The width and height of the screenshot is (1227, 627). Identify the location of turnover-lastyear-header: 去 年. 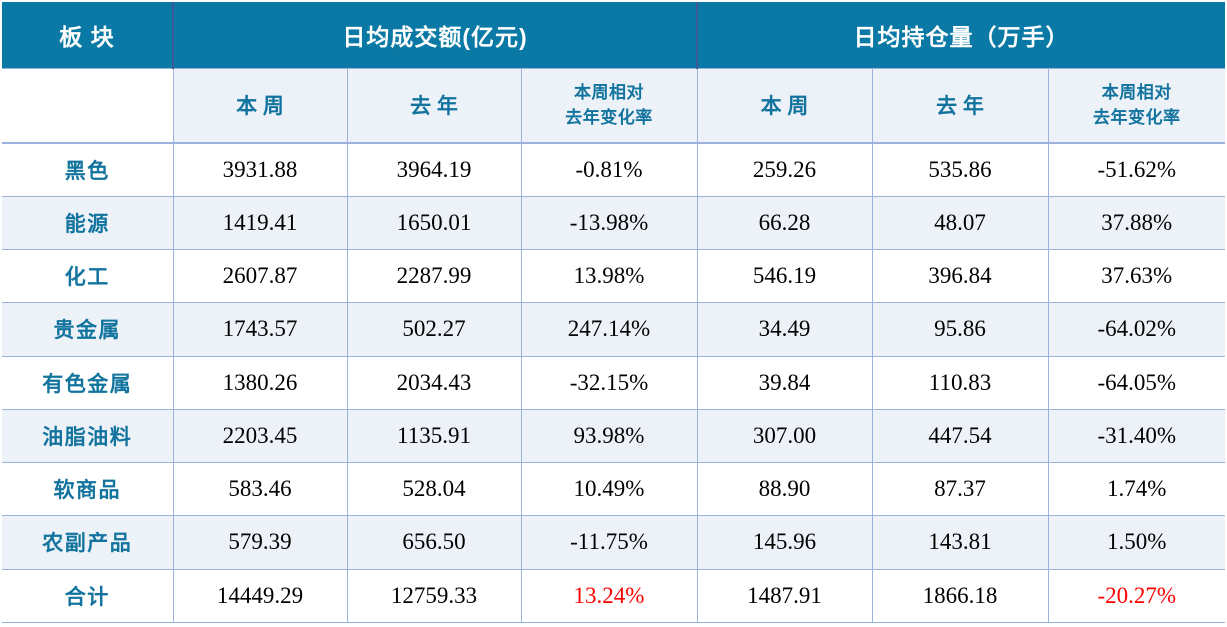
(434, 105).